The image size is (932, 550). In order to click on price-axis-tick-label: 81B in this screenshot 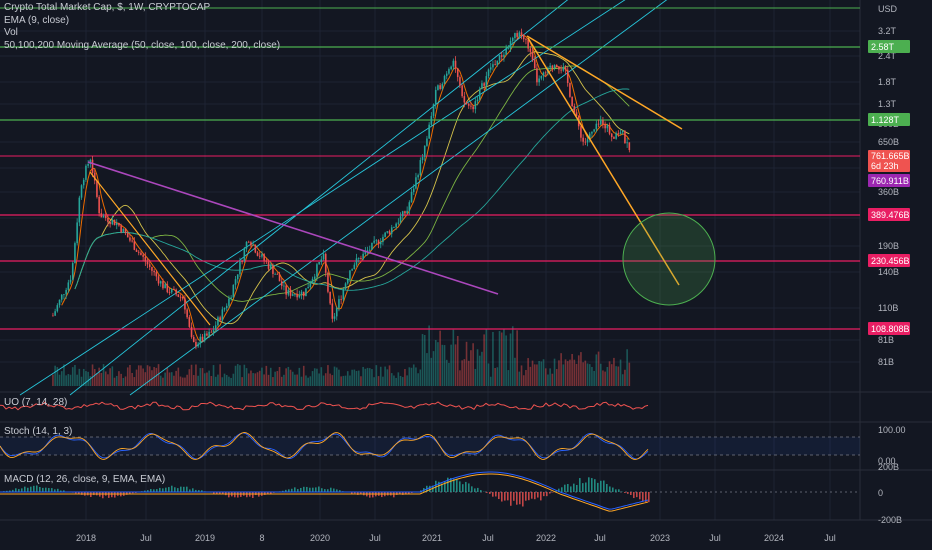, I will do `click(886, 362)`.